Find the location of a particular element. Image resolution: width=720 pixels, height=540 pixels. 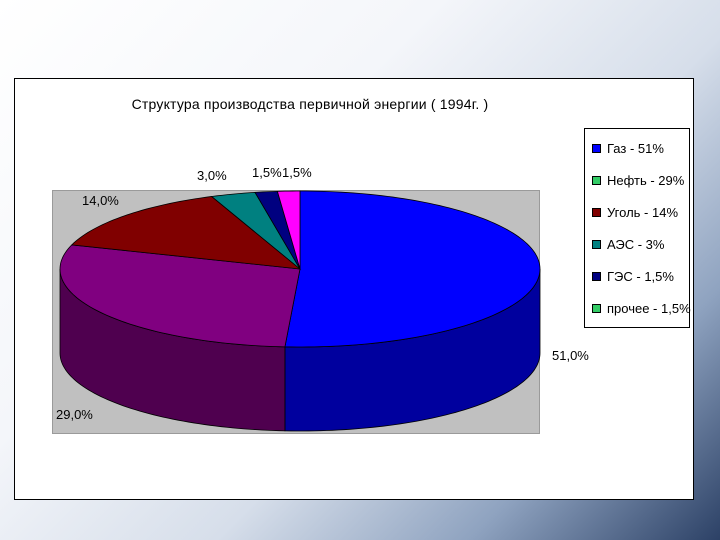

data-label-gas: 51,0% is located at coordinates (570, 355).